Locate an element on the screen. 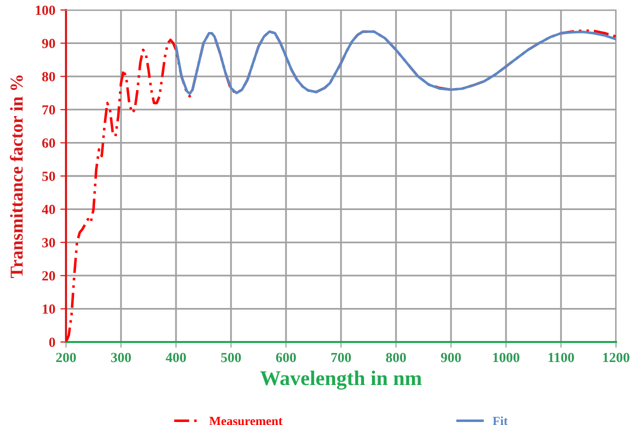  y-tick-label: 30 is located at coordinates (49, 243).